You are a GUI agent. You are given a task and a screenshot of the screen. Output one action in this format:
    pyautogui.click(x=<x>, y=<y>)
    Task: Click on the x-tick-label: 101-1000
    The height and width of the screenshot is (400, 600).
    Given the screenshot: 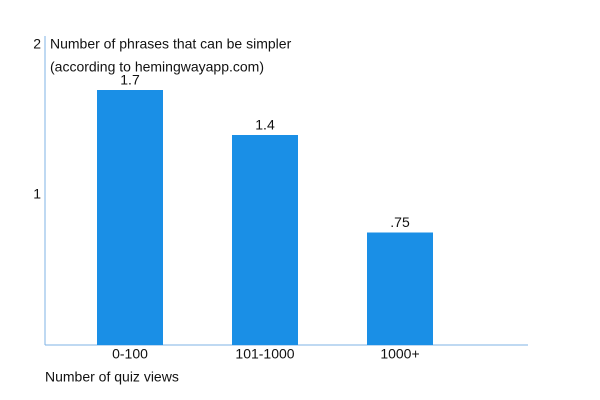 What is the action you would take?
    pyautogui.click(x=264, y=354)
    